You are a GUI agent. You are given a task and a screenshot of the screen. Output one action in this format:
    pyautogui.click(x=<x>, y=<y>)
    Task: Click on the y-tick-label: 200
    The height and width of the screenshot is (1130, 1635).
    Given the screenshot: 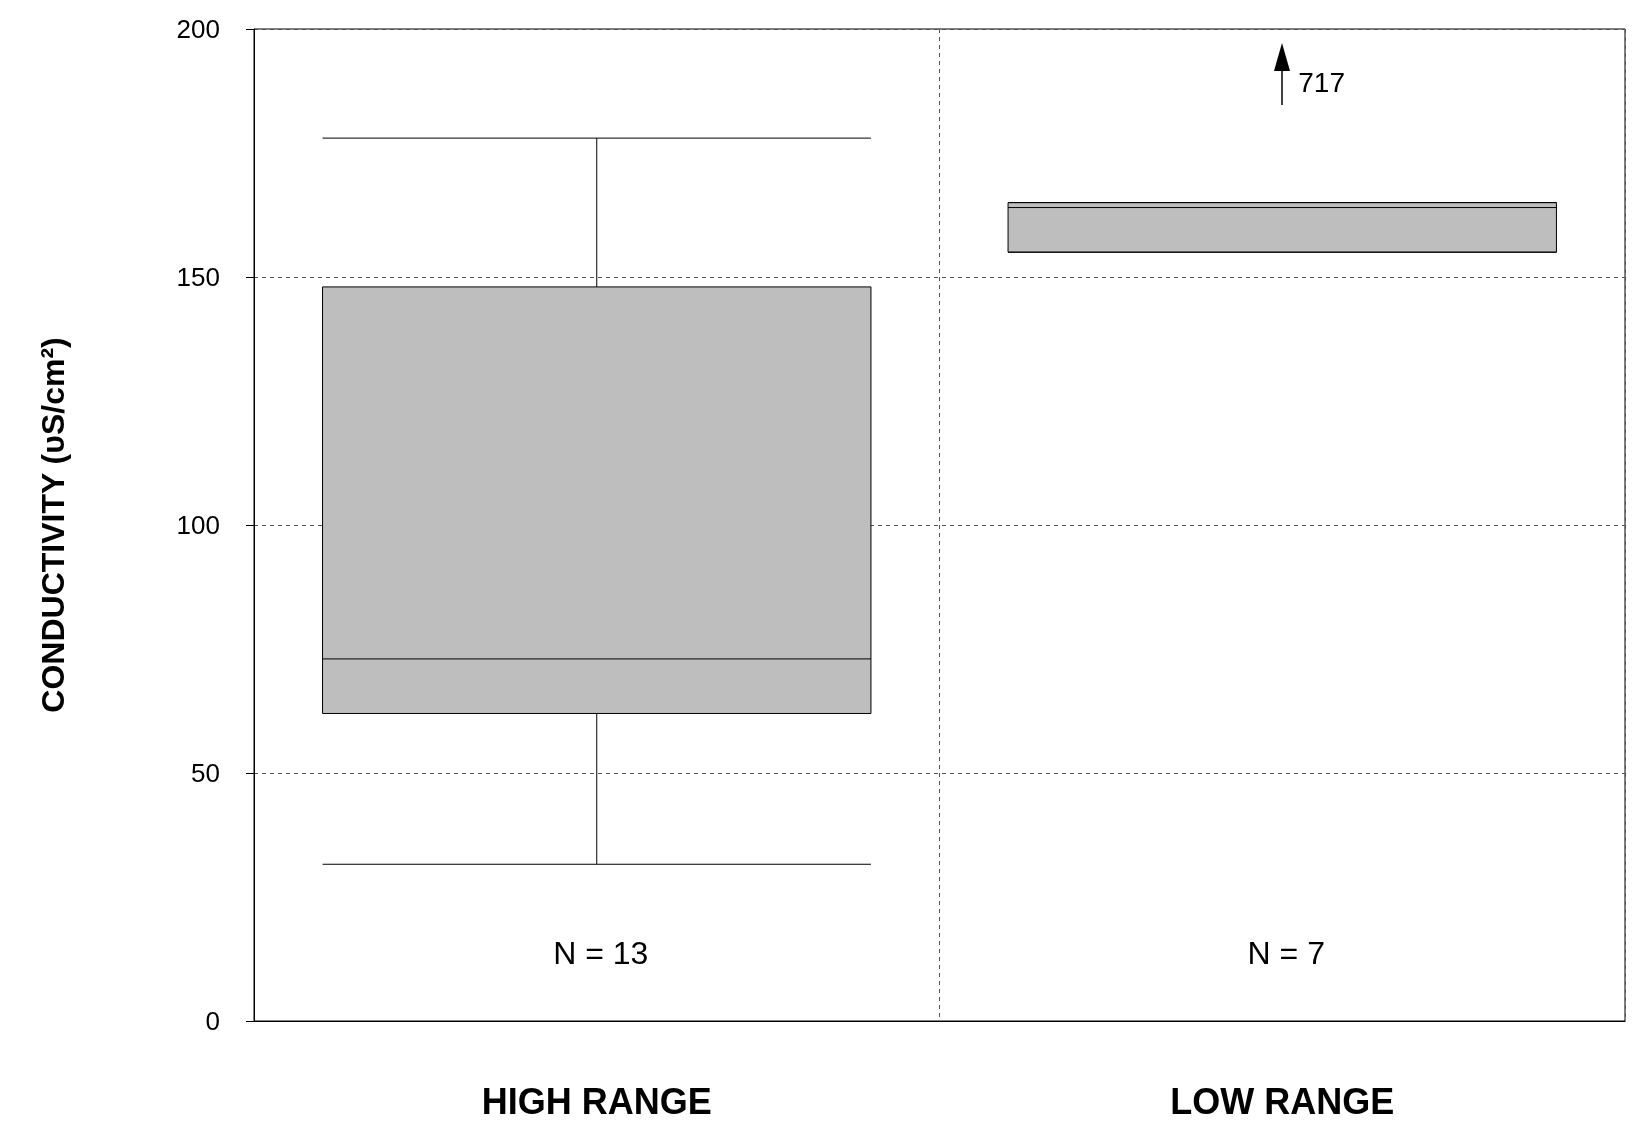 What is the action you would take?
    pyautogui.click(x=198, y=29)
    